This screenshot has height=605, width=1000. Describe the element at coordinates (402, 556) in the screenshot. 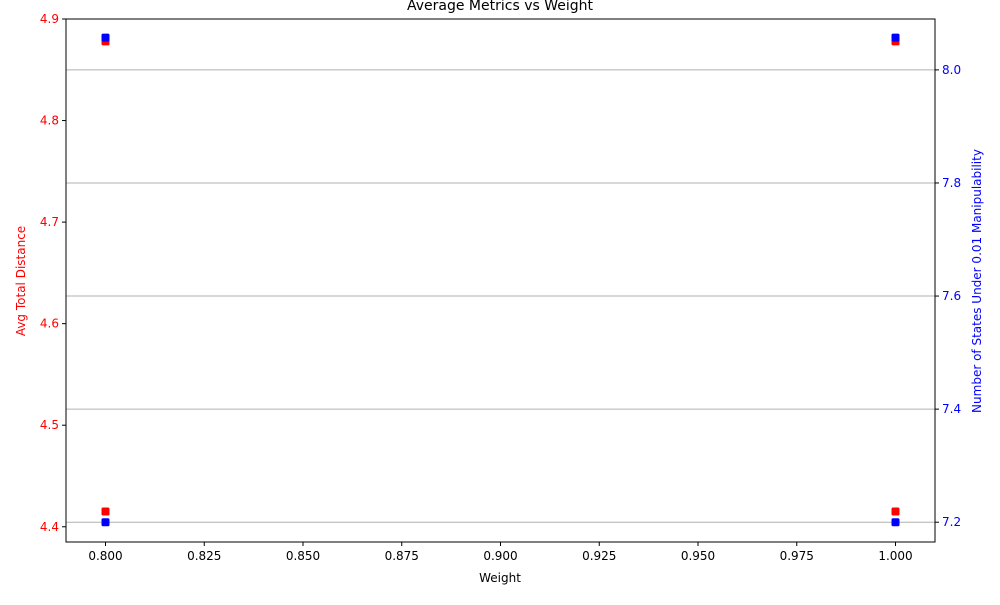

I see `x-tick-label: 0.875` at that location.